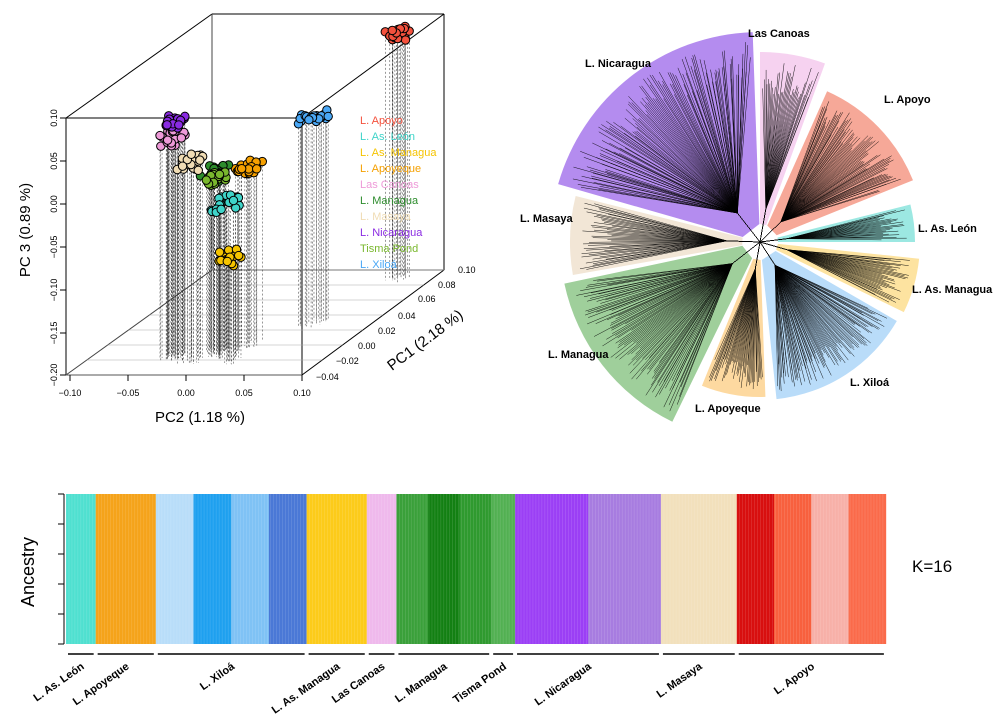 This screenshot has height=721, width=1002. I want to click on legend-entry: L. Apoyo, so click(381, 121).